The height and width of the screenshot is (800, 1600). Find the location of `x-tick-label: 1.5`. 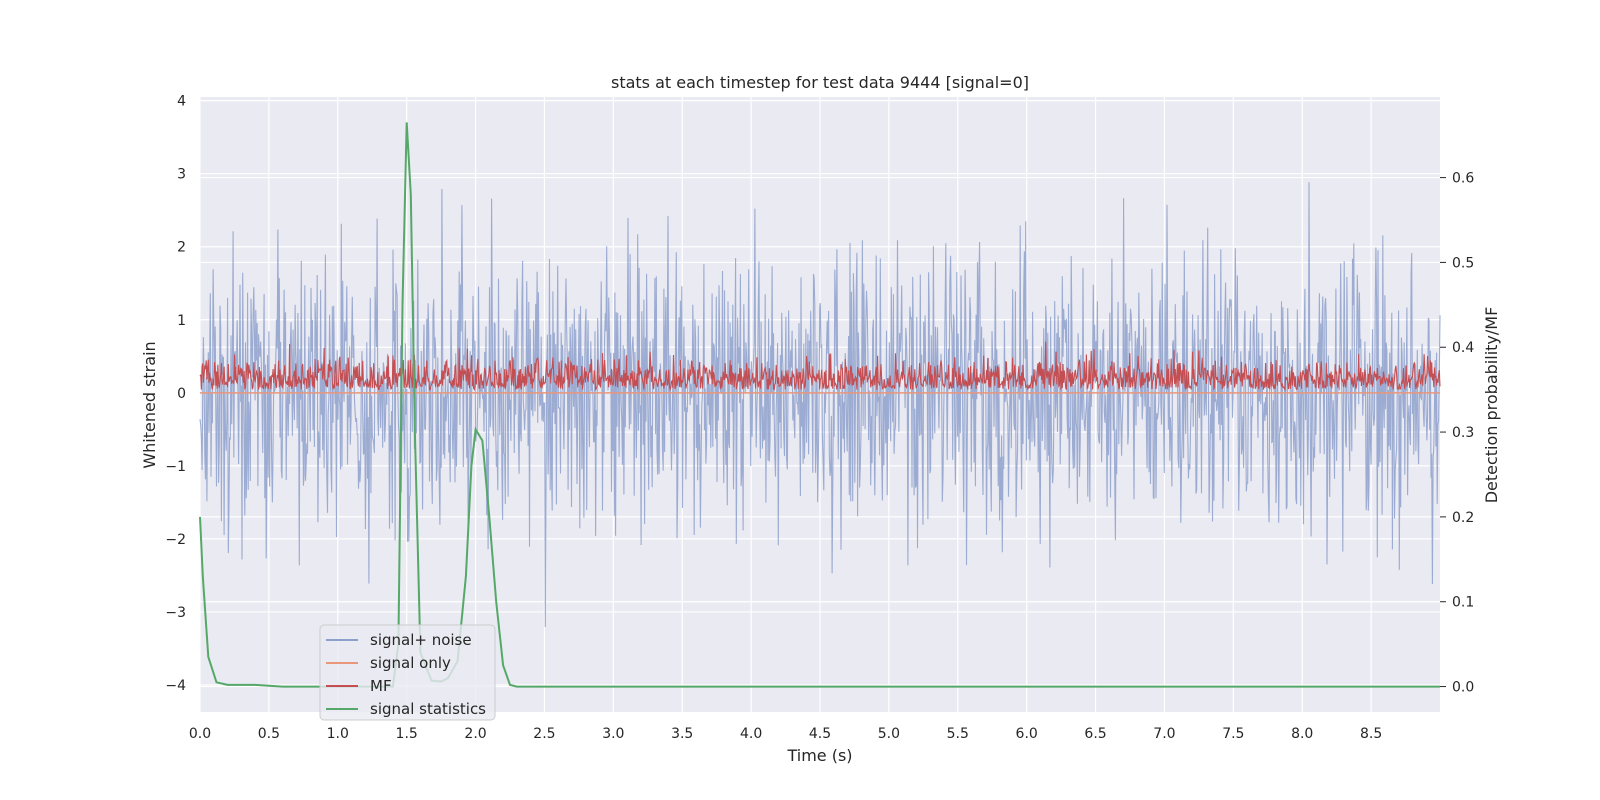

x-tick-label: 1.5 is located at coordinates (407, 734).